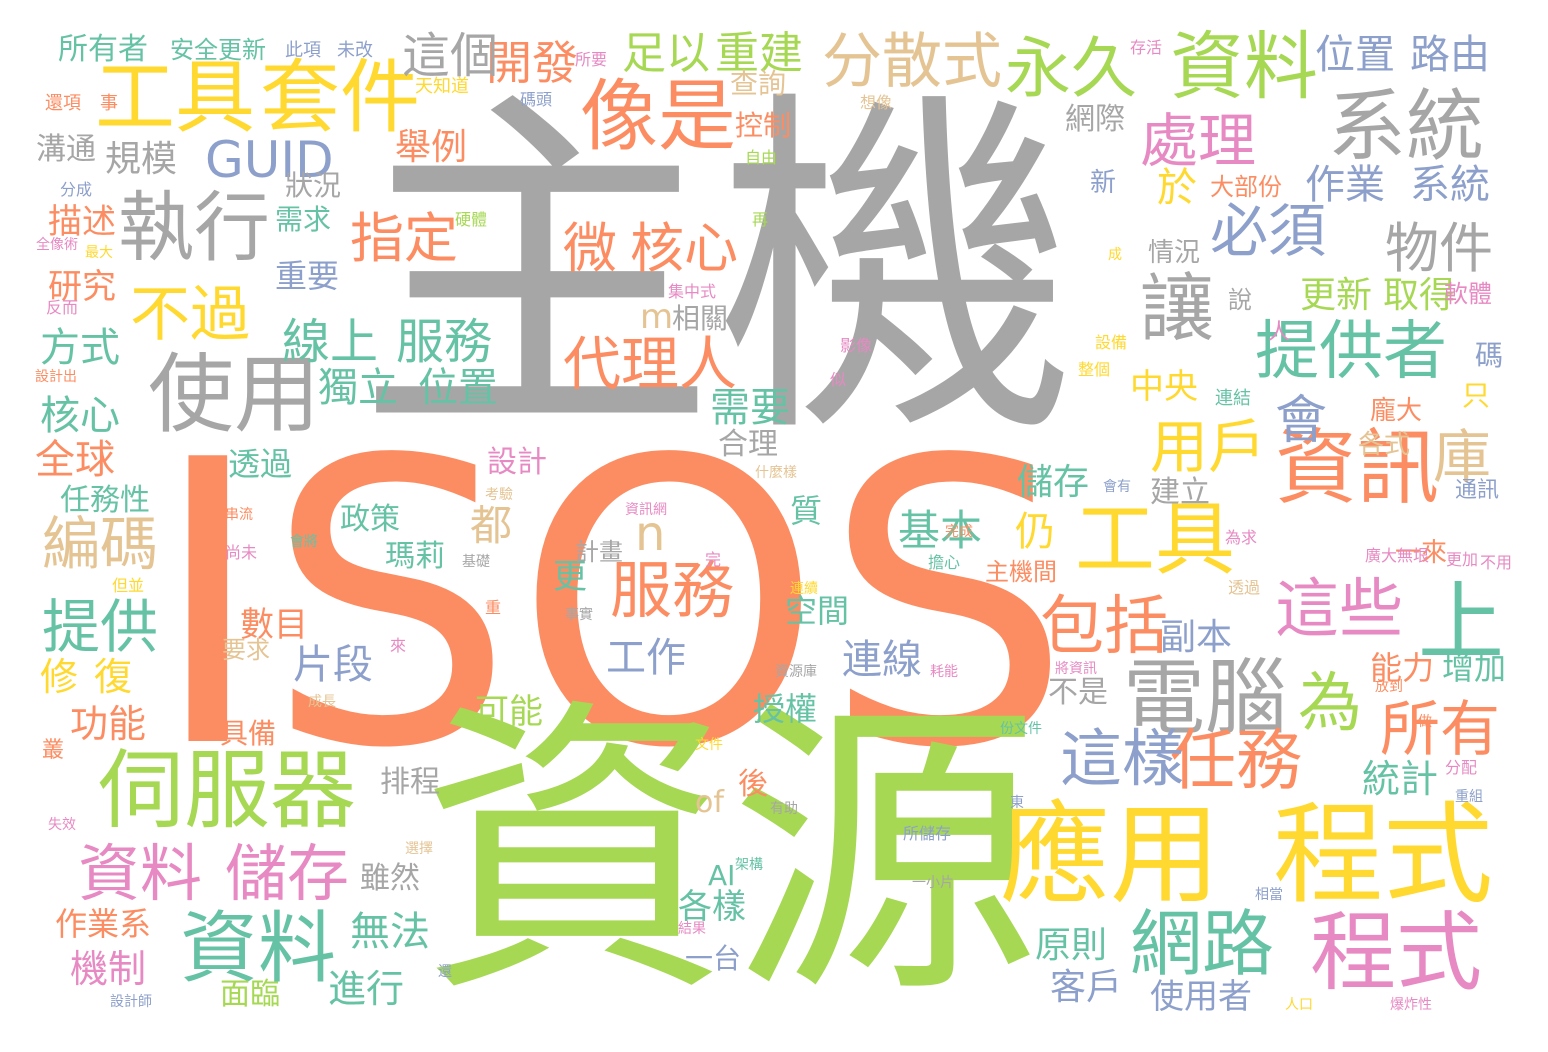 The image size is (1548, 1052). What do you see at coordinates (80, 348) in the screenshot?
I see `word: 方式` at bounding box center [80, 348].